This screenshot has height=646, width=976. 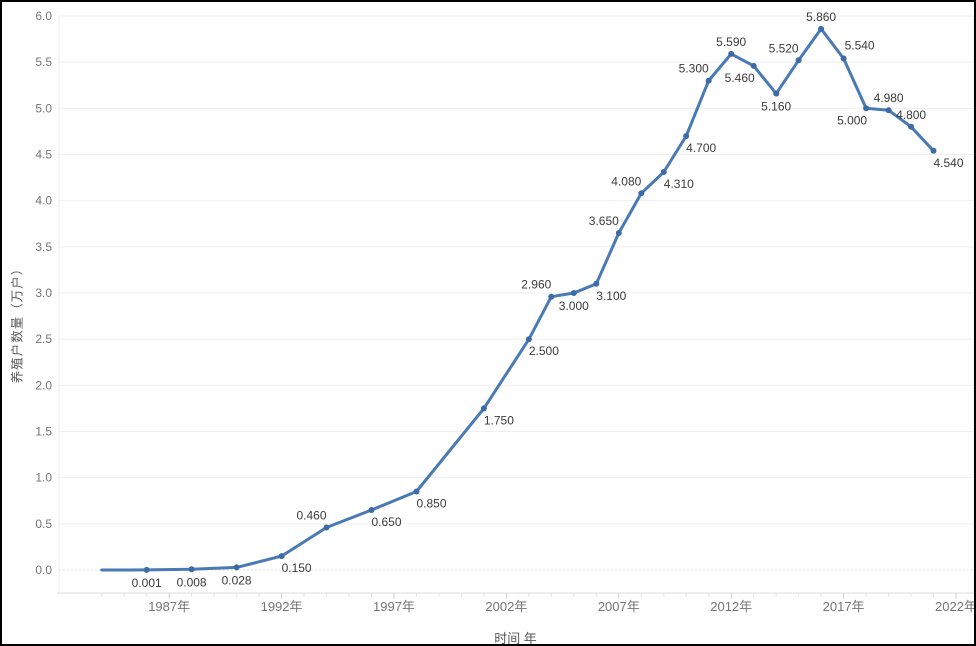 What do you see at coordinates (431, 504) in the screenshot?
I see `data-point-label: 0.850` at bounding box center [431, 504].